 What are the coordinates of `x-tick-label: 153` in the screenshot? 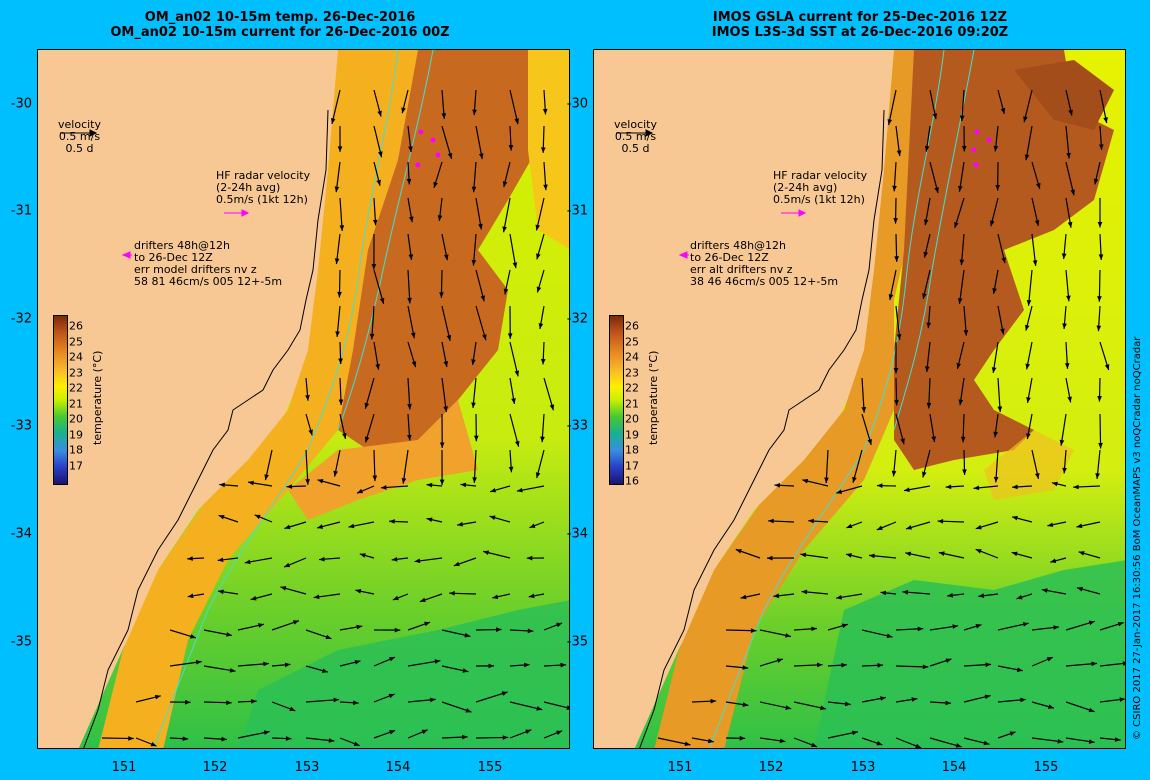 It's located at (307, 767).